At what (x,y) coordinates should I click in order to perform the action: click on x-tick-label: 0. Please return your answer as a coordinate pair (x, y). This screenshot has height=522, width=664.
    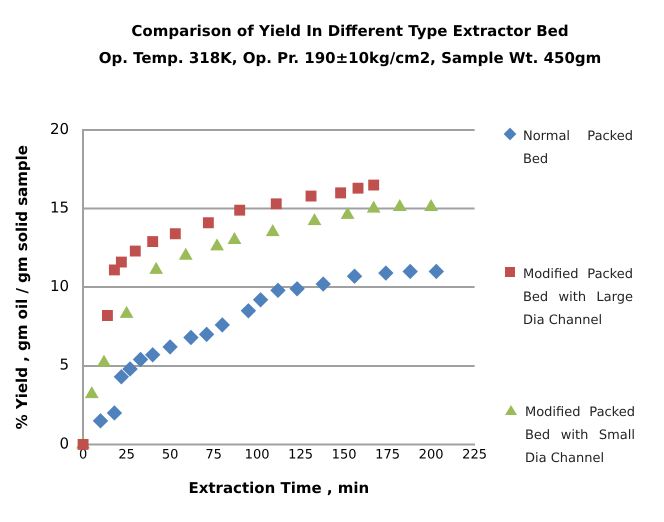
    Looking at the image, I should click on (83, 455).